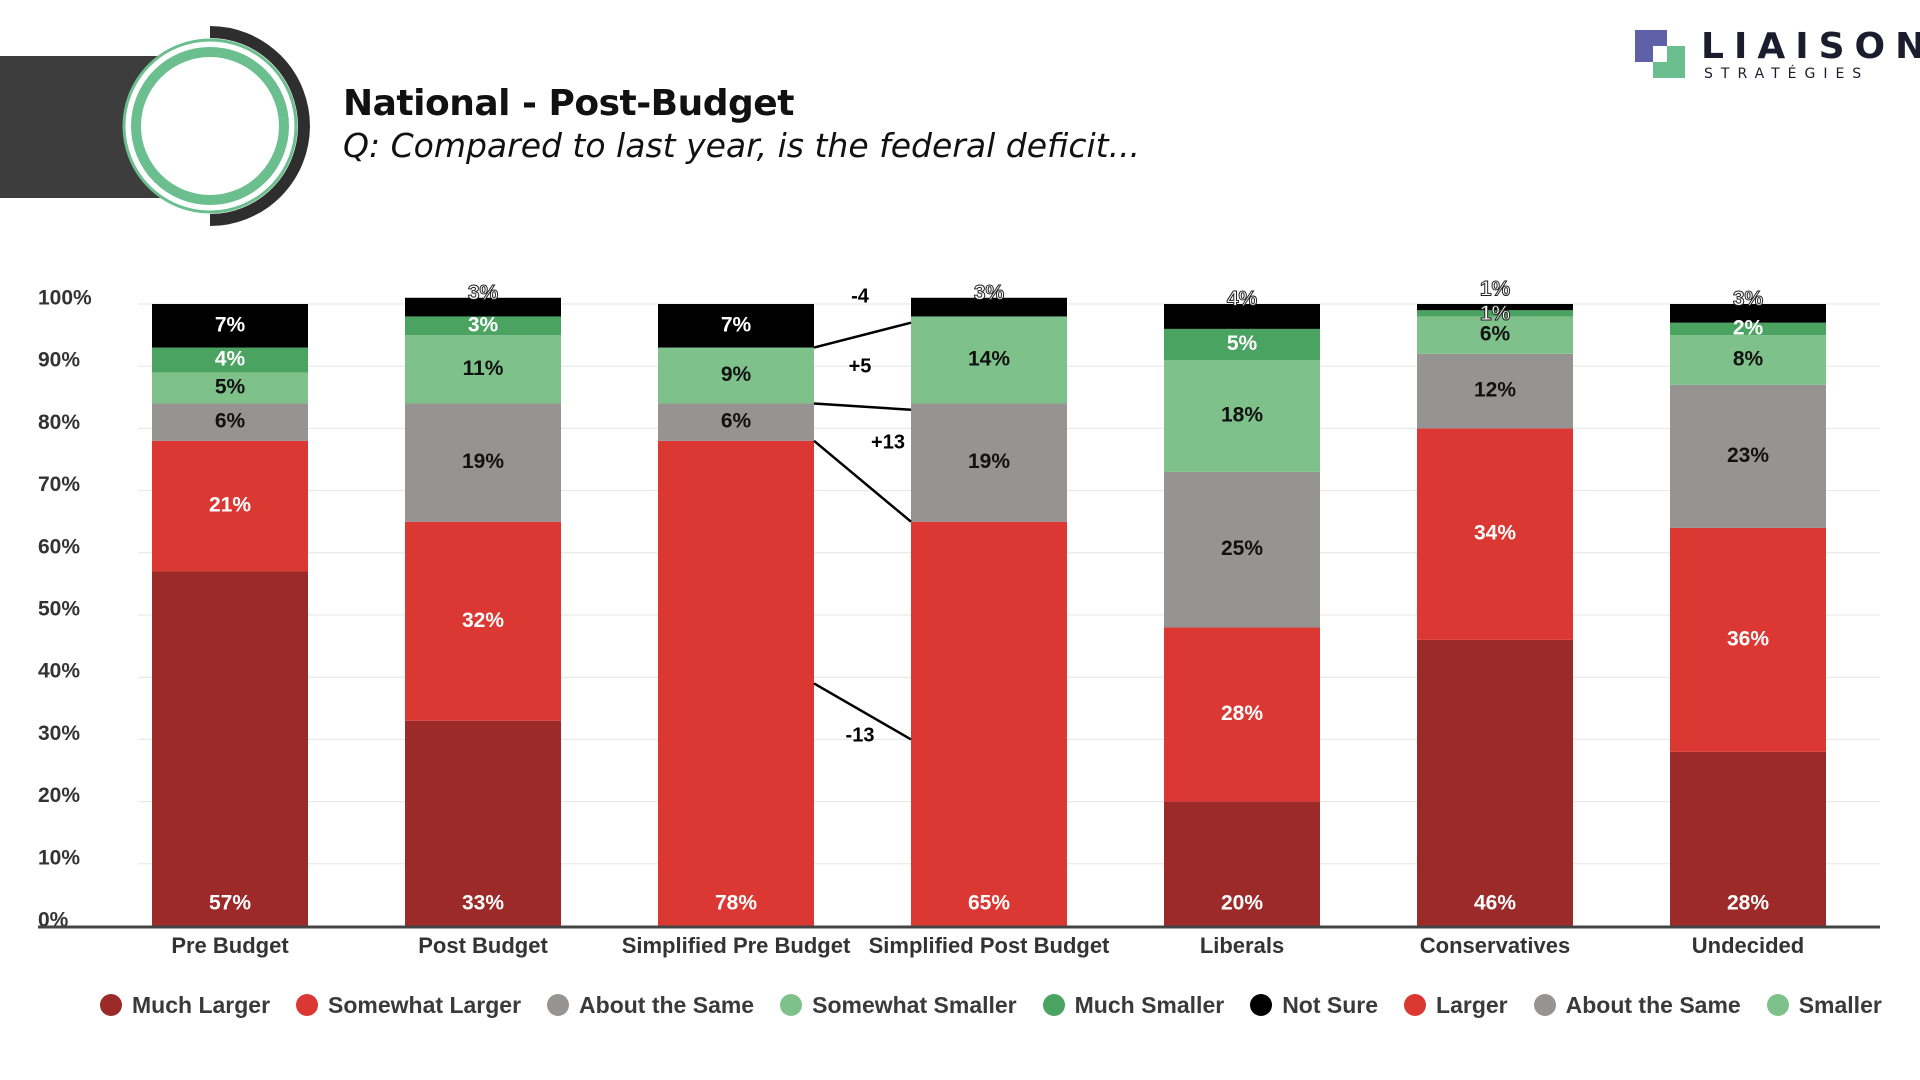 The height and width of the screenshot is (1080, 1920). What do you see at coordinates (989, 945) in the screenshot?
I see `x-tick-label: Simplified Post Budget` at bounding box center [989, 945].